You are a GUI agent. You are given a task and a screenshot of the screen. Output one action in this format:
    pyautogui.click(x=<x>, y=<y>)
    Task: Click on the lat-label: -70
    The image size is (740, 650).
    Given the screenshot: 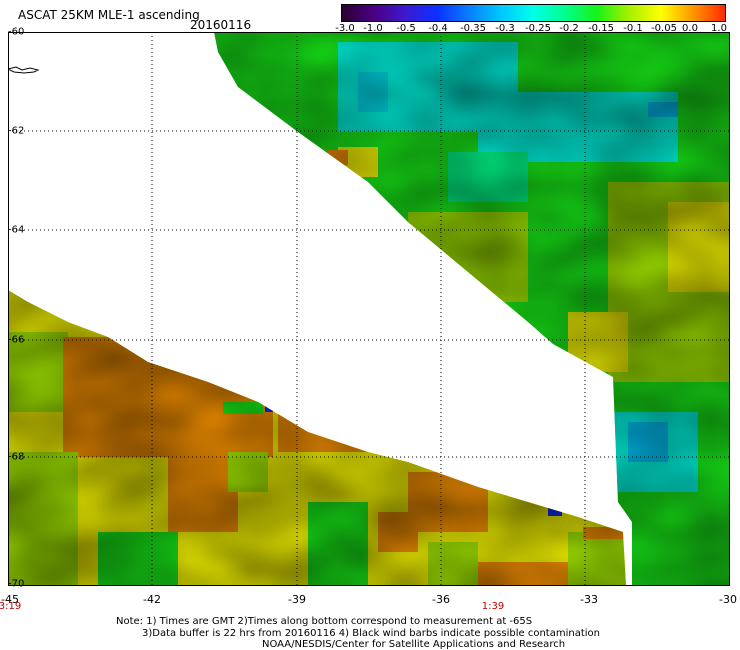 What is the action you would take?
    pyautogui.click(x=16, y=584)
    